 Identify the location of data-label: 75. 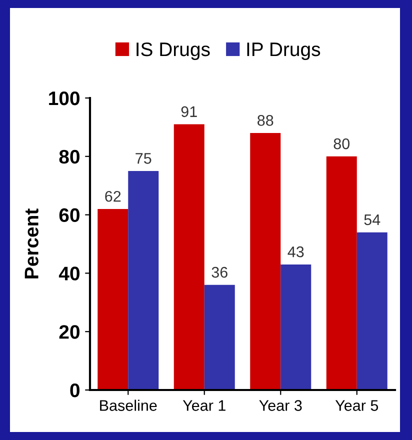
(144, 158).